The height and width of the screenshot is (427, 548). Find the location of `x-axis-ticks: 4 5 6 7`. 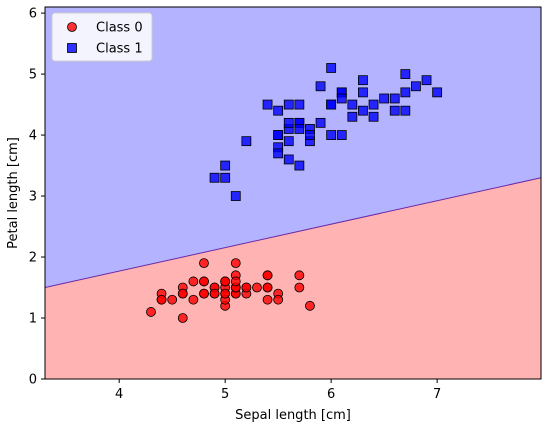

x-axis-ticks: 4 5 6 7 is located at coordinates (278, 390).